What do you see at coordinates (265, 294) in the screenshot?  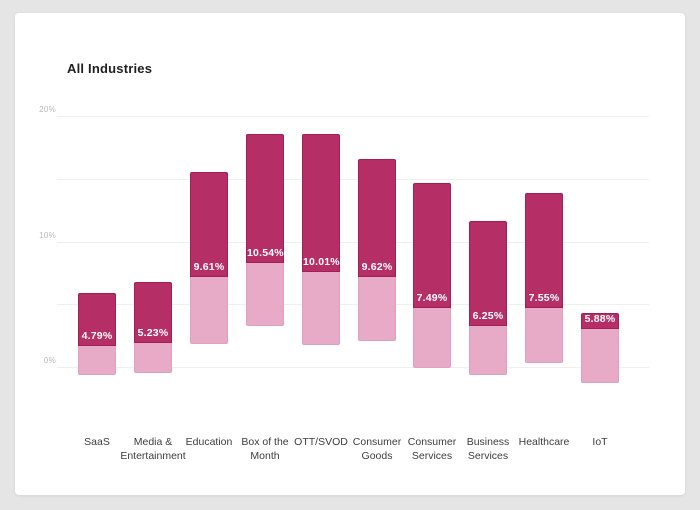 I see `bar-box-of-the-month-lower-segment` at bounding box center [265, 294].